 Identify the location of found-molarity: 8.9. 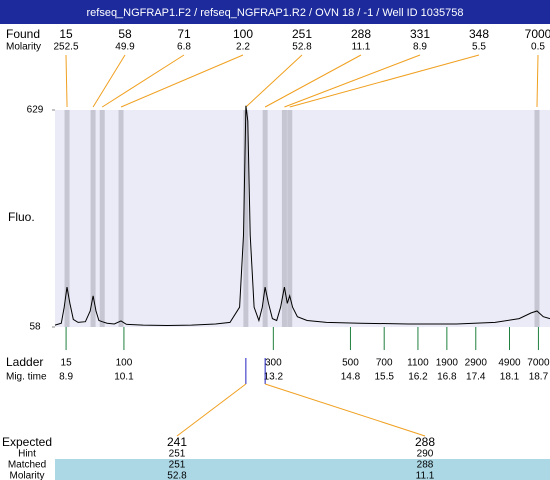
(420, 47).